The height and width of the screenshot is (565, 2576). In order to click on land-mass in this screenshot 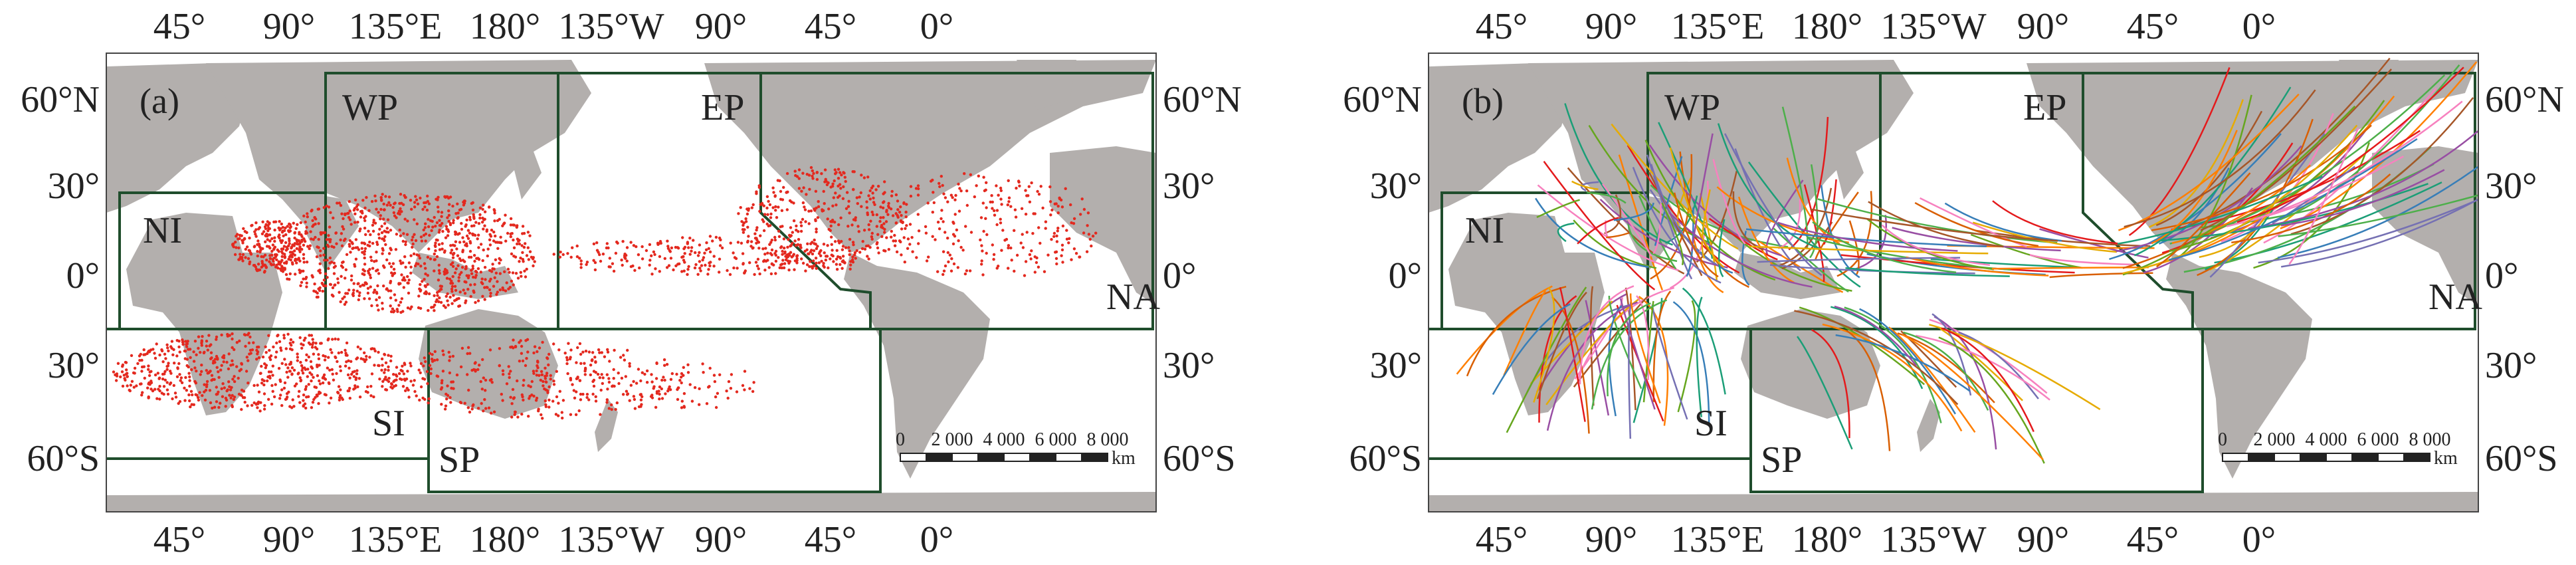, I will do `click(1103, 226)`.